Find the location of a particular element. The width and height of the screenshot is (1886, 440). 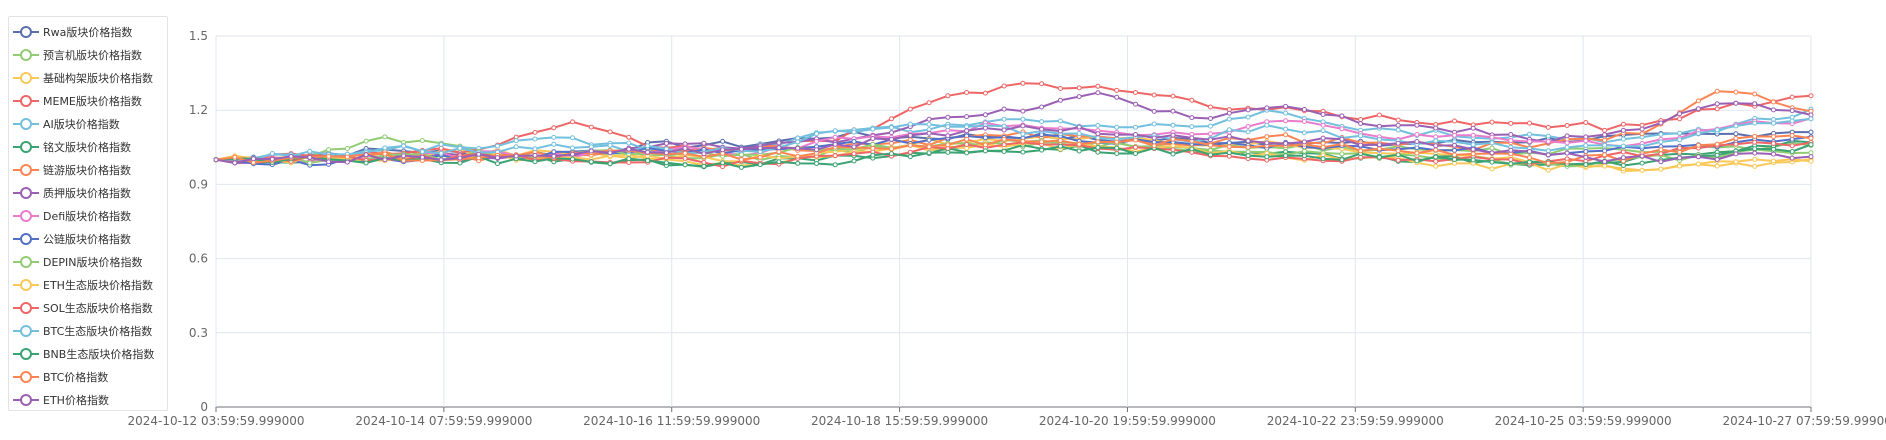

legend-item: SOL生态版块价格指数 is located at coordinates (83, 308).